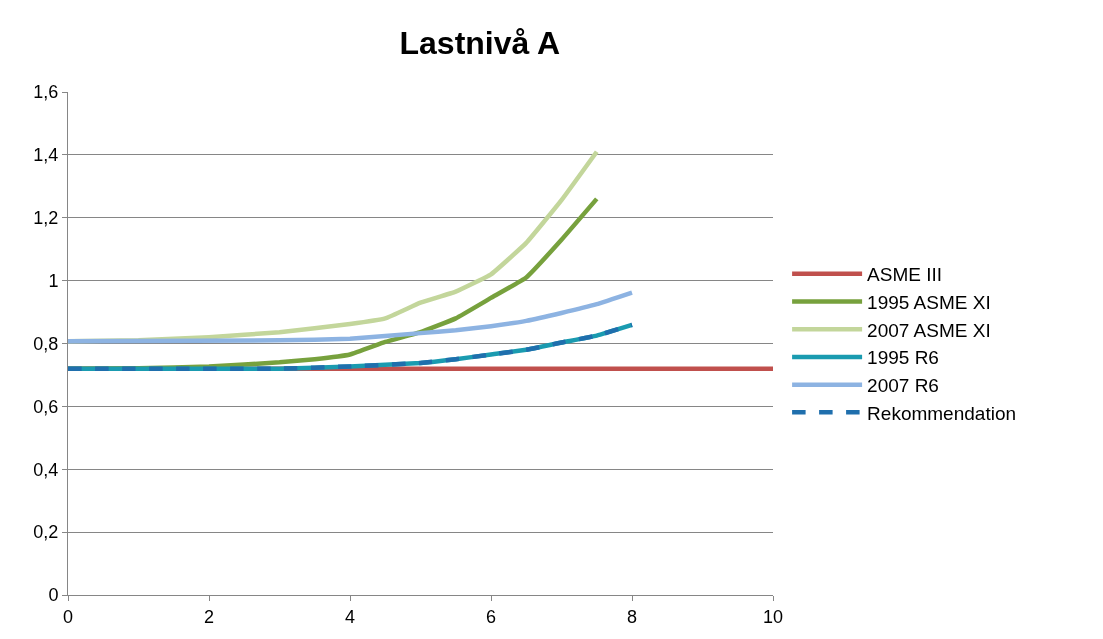 Image resolution: width=1103 pixels, height=639 pixels. I want to click on legend-label: ASME III, so click(905, 275).